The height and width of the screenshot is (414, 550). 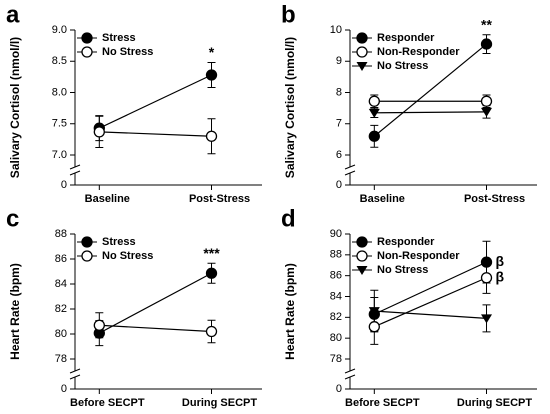 What do you see at coordinates (211, 253) in the screenshot?
I see `annotation: ***` at bounding box center [211, 253].